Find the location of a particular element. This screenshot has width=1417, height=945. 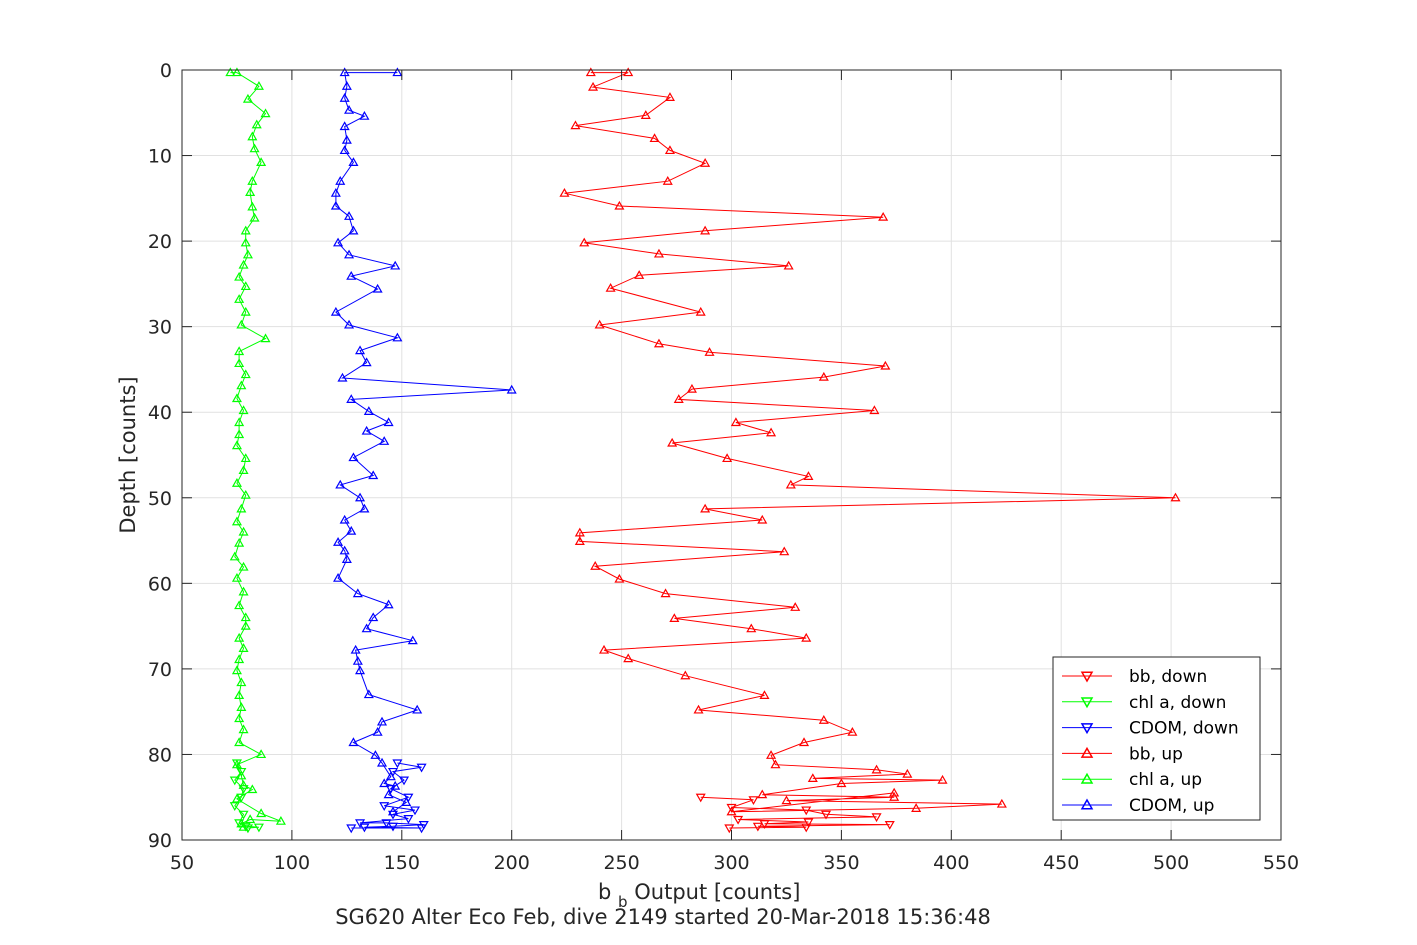

x-axis-label-subscript: b is located at coordinates (623, 902).